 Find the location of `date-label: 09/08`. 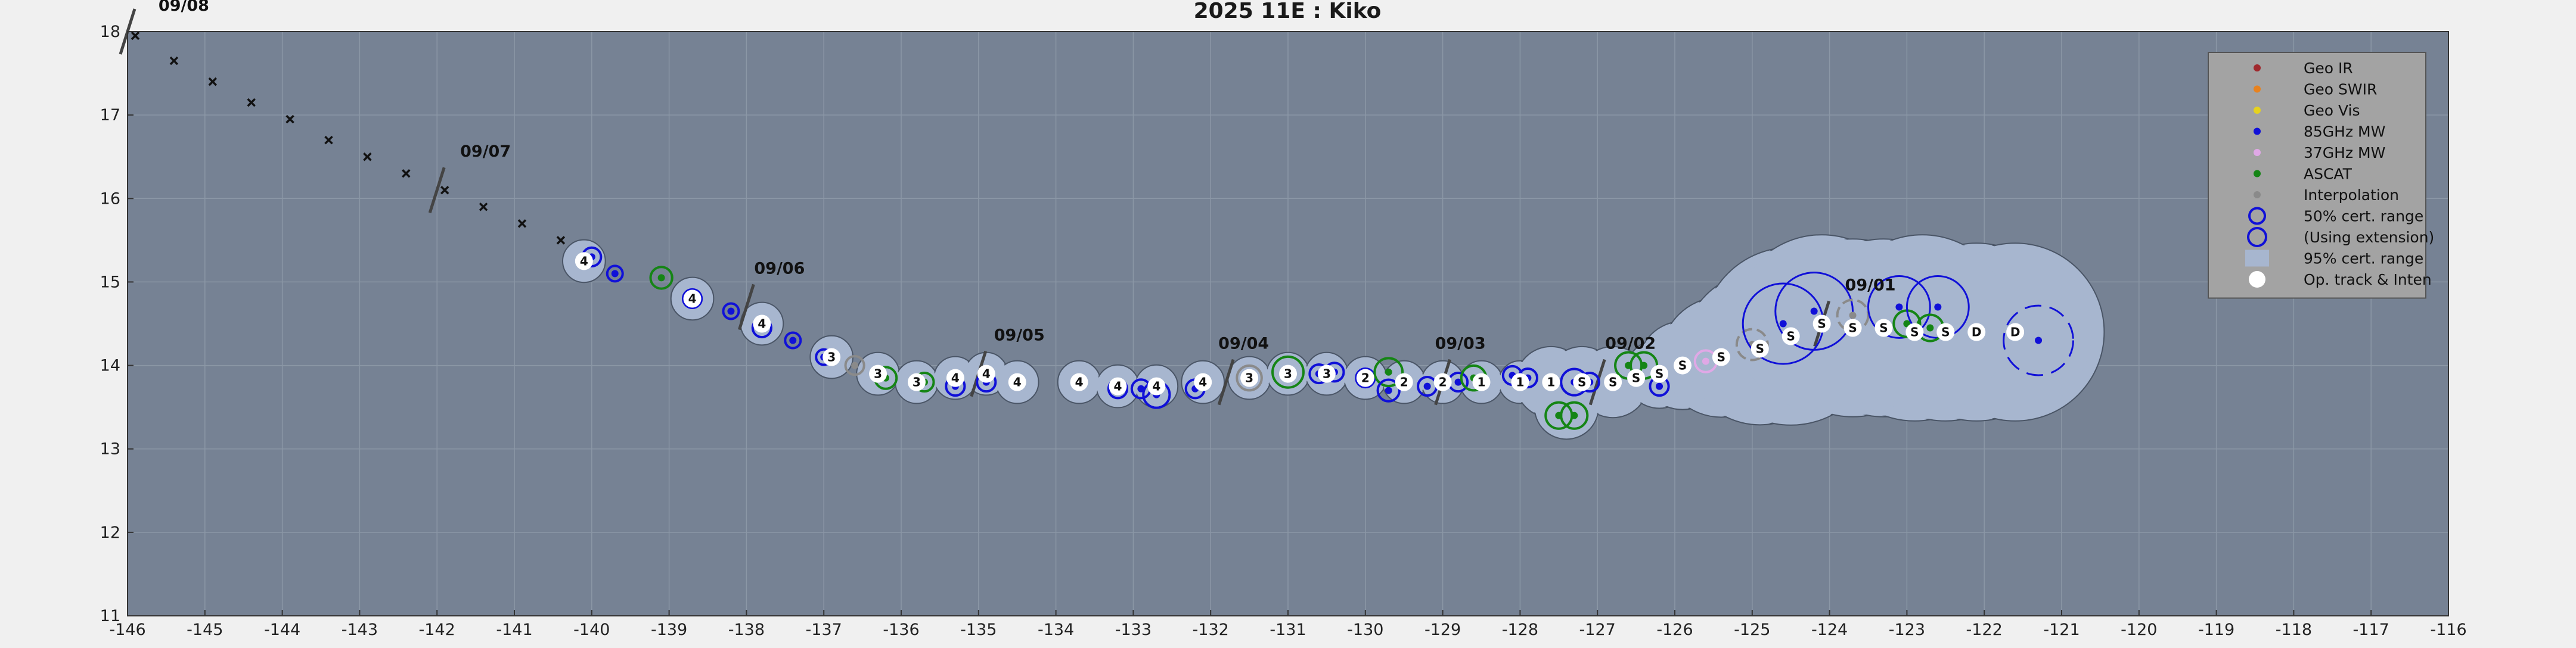

date-label: 09/08 is located at coordinates (184, 7).